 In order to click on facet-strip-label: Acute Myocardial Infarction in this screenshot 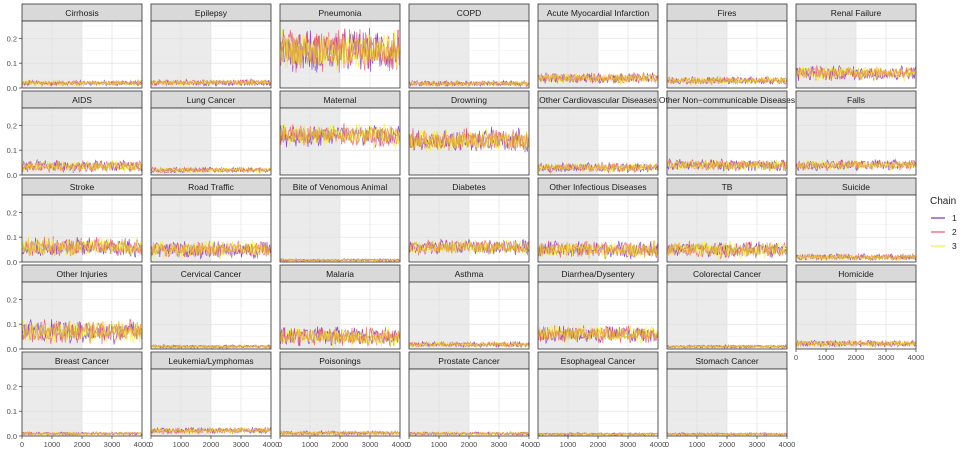, I will do `click(598, 13)`.